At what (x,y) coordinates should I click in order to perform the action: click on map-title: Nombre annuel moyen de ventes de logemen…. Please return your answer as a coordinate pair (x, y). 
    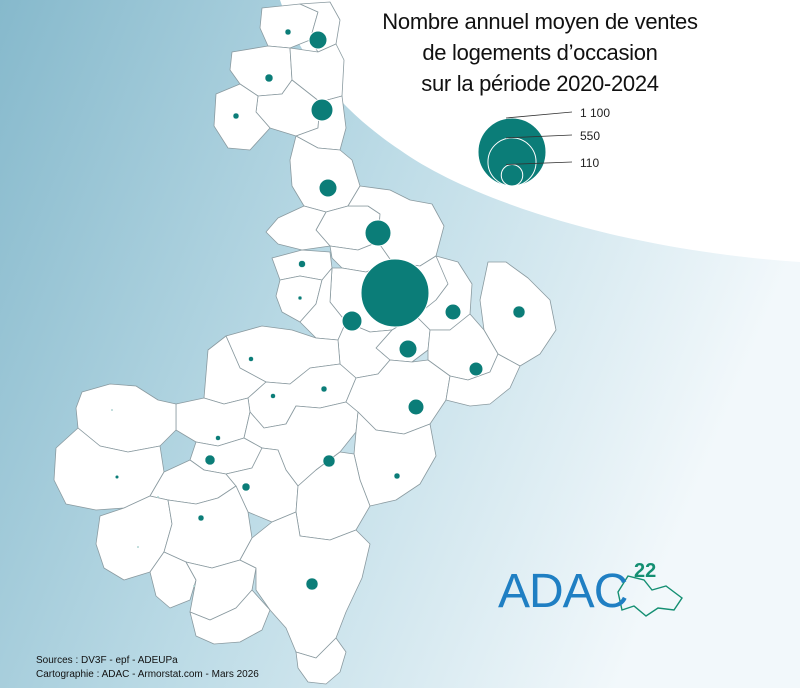
    Looking at the image, I should click on (540, 52).